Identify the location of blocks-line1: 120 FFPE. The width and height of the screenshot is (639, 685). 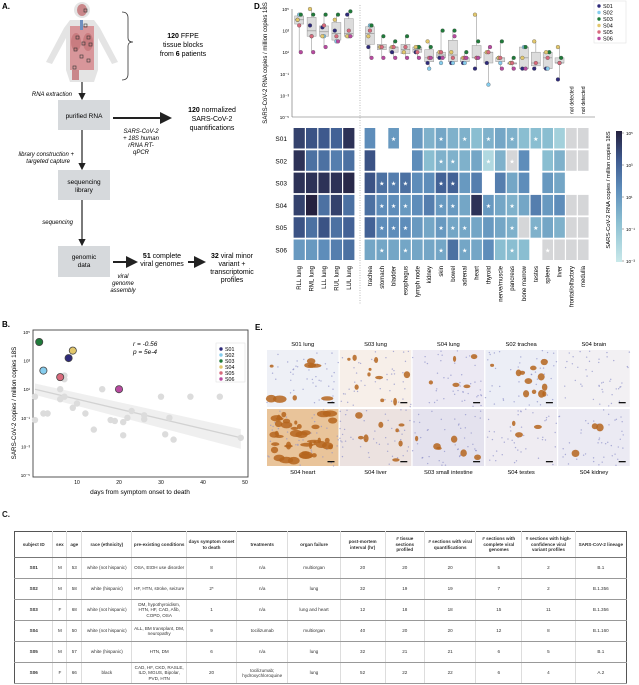
(183, 36).